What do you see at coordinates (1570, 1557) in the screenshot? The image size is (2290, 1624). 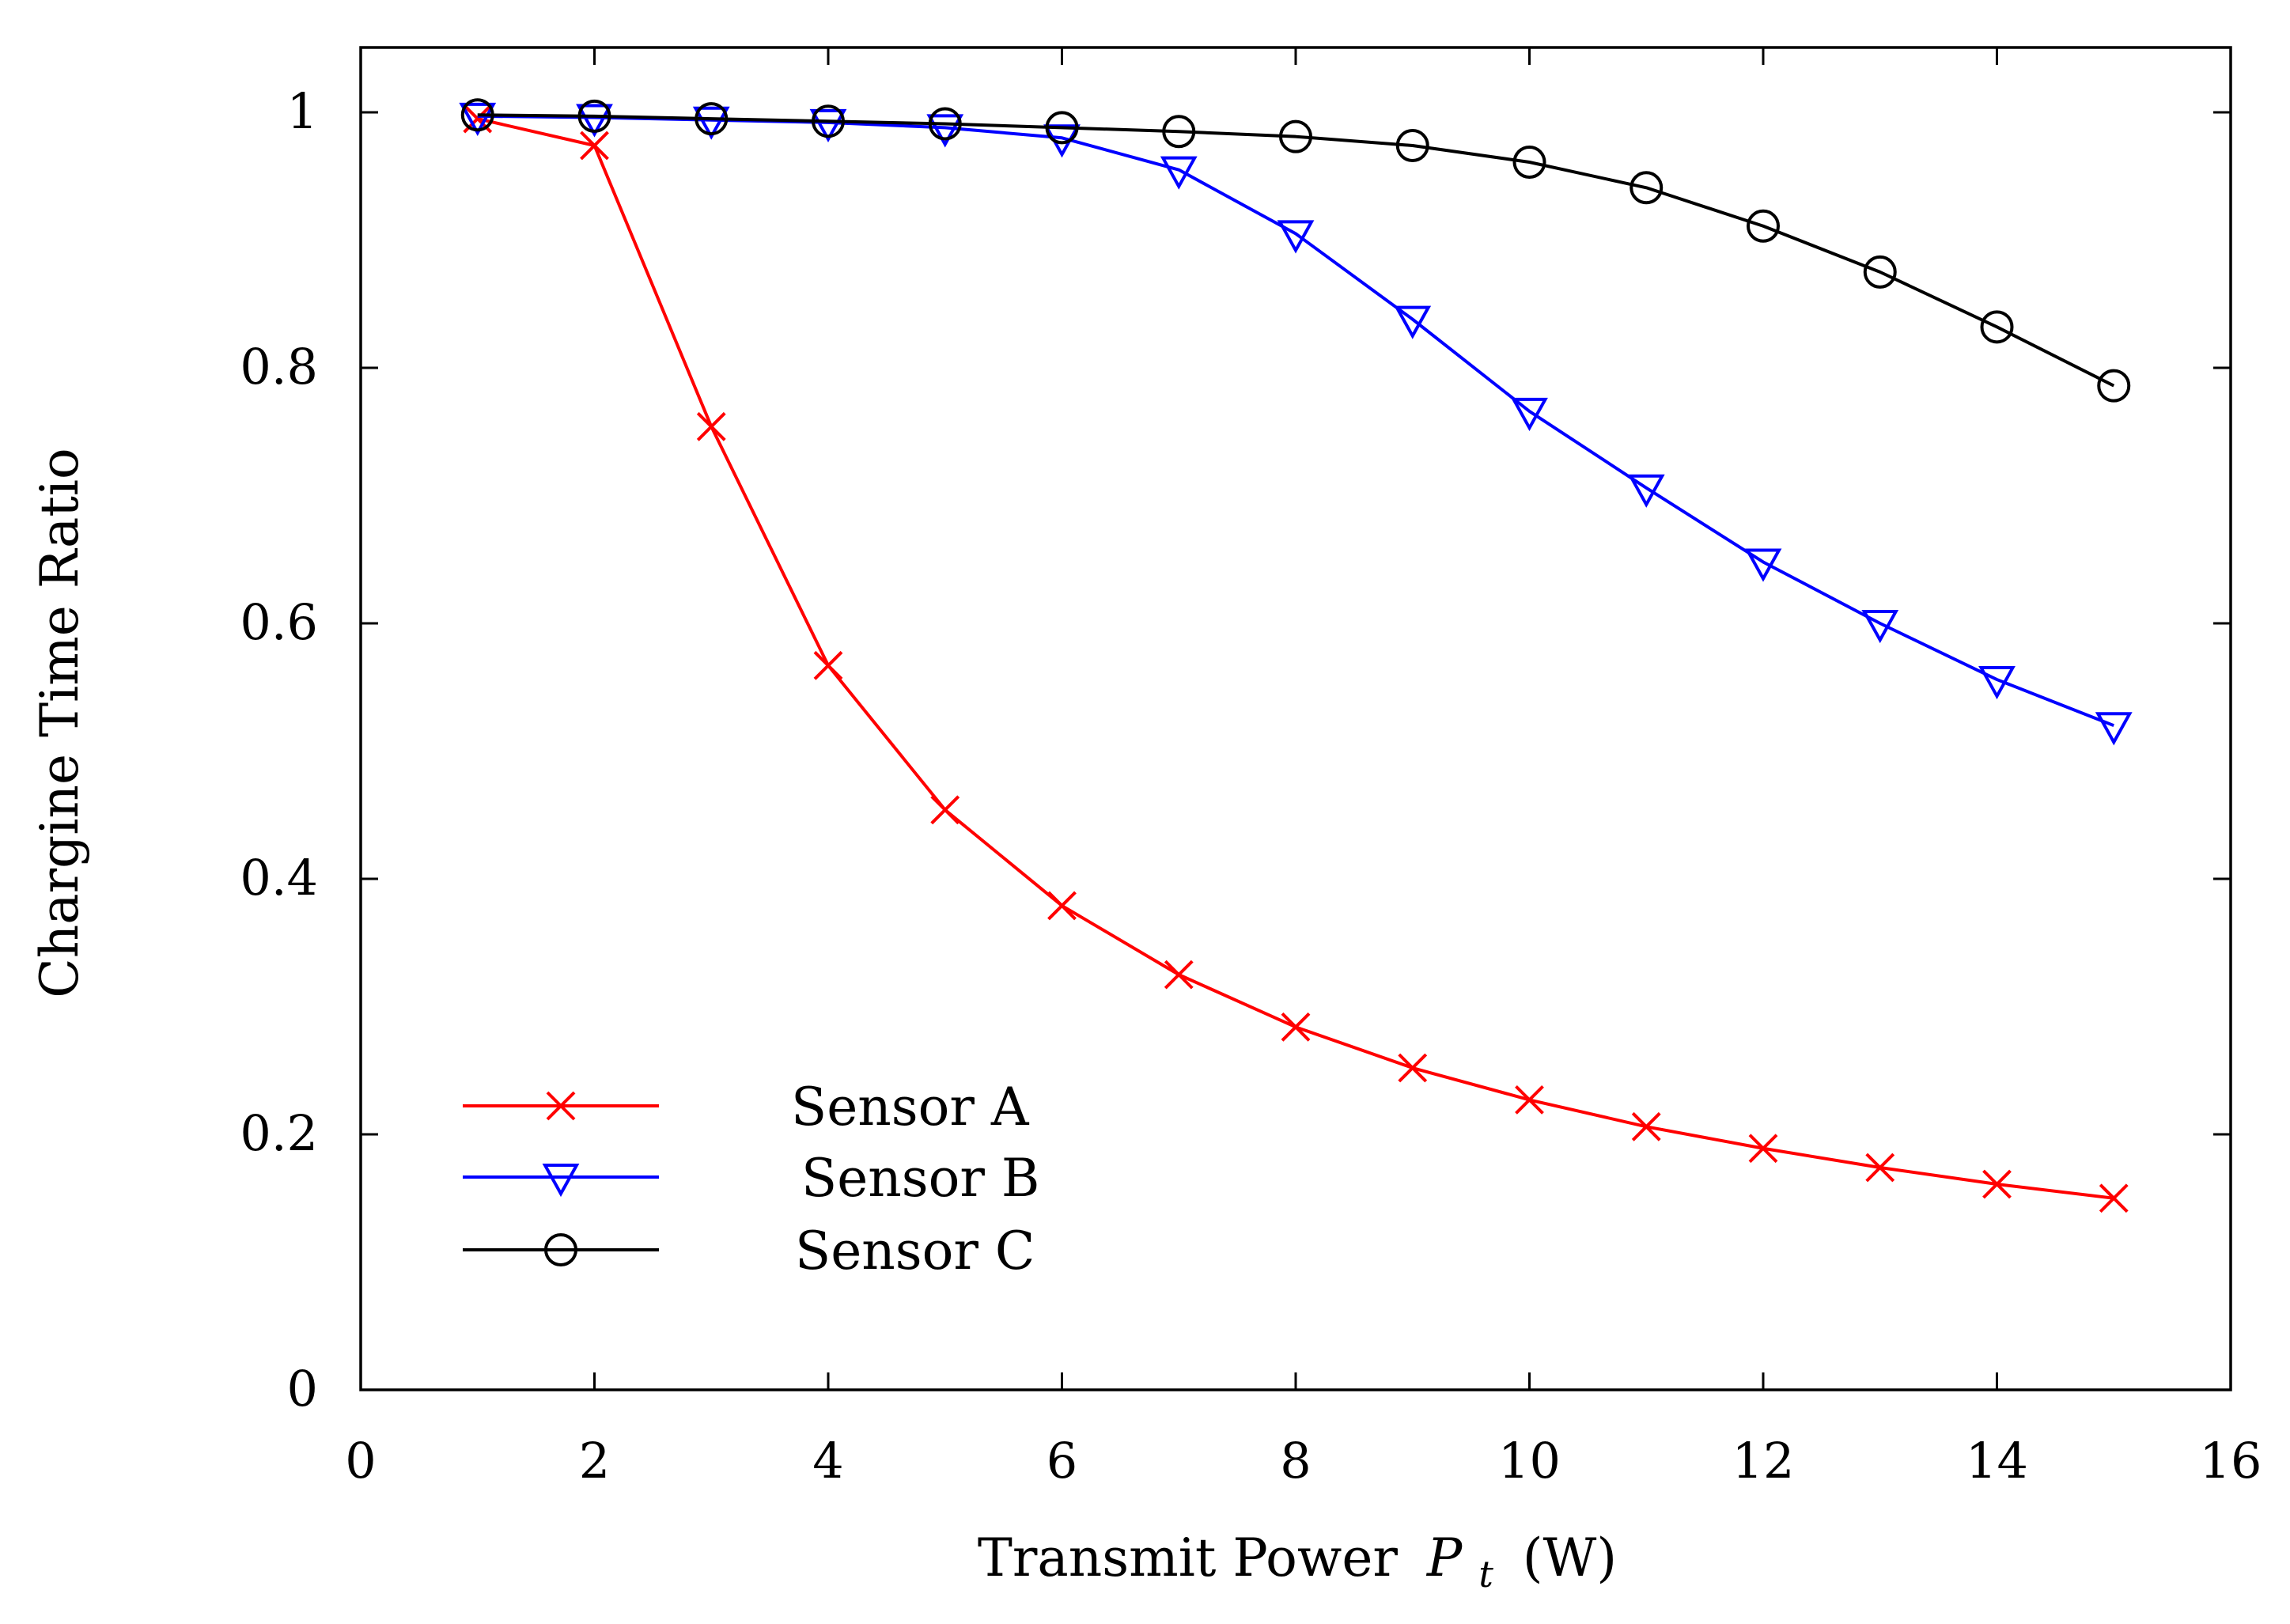 I see `x-axis-title-unit: (W)` at bounding box center [1570, 1557].